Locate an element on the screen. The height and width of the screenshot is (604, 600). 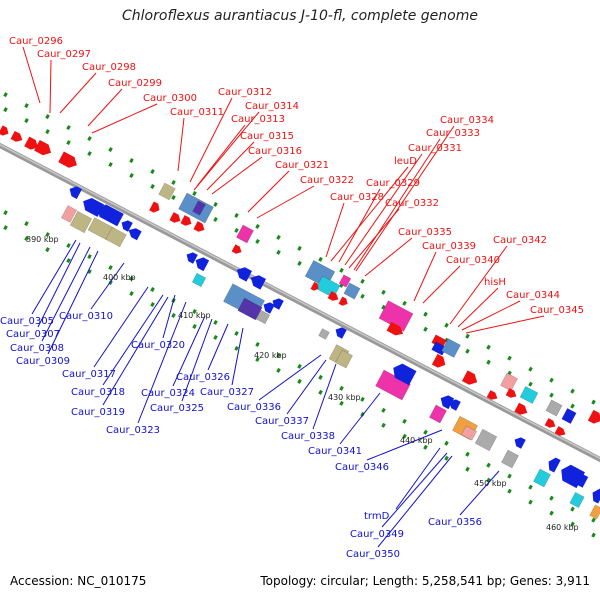
minus-gene-label: Caur_0341 is located at coordinates (335, 451).